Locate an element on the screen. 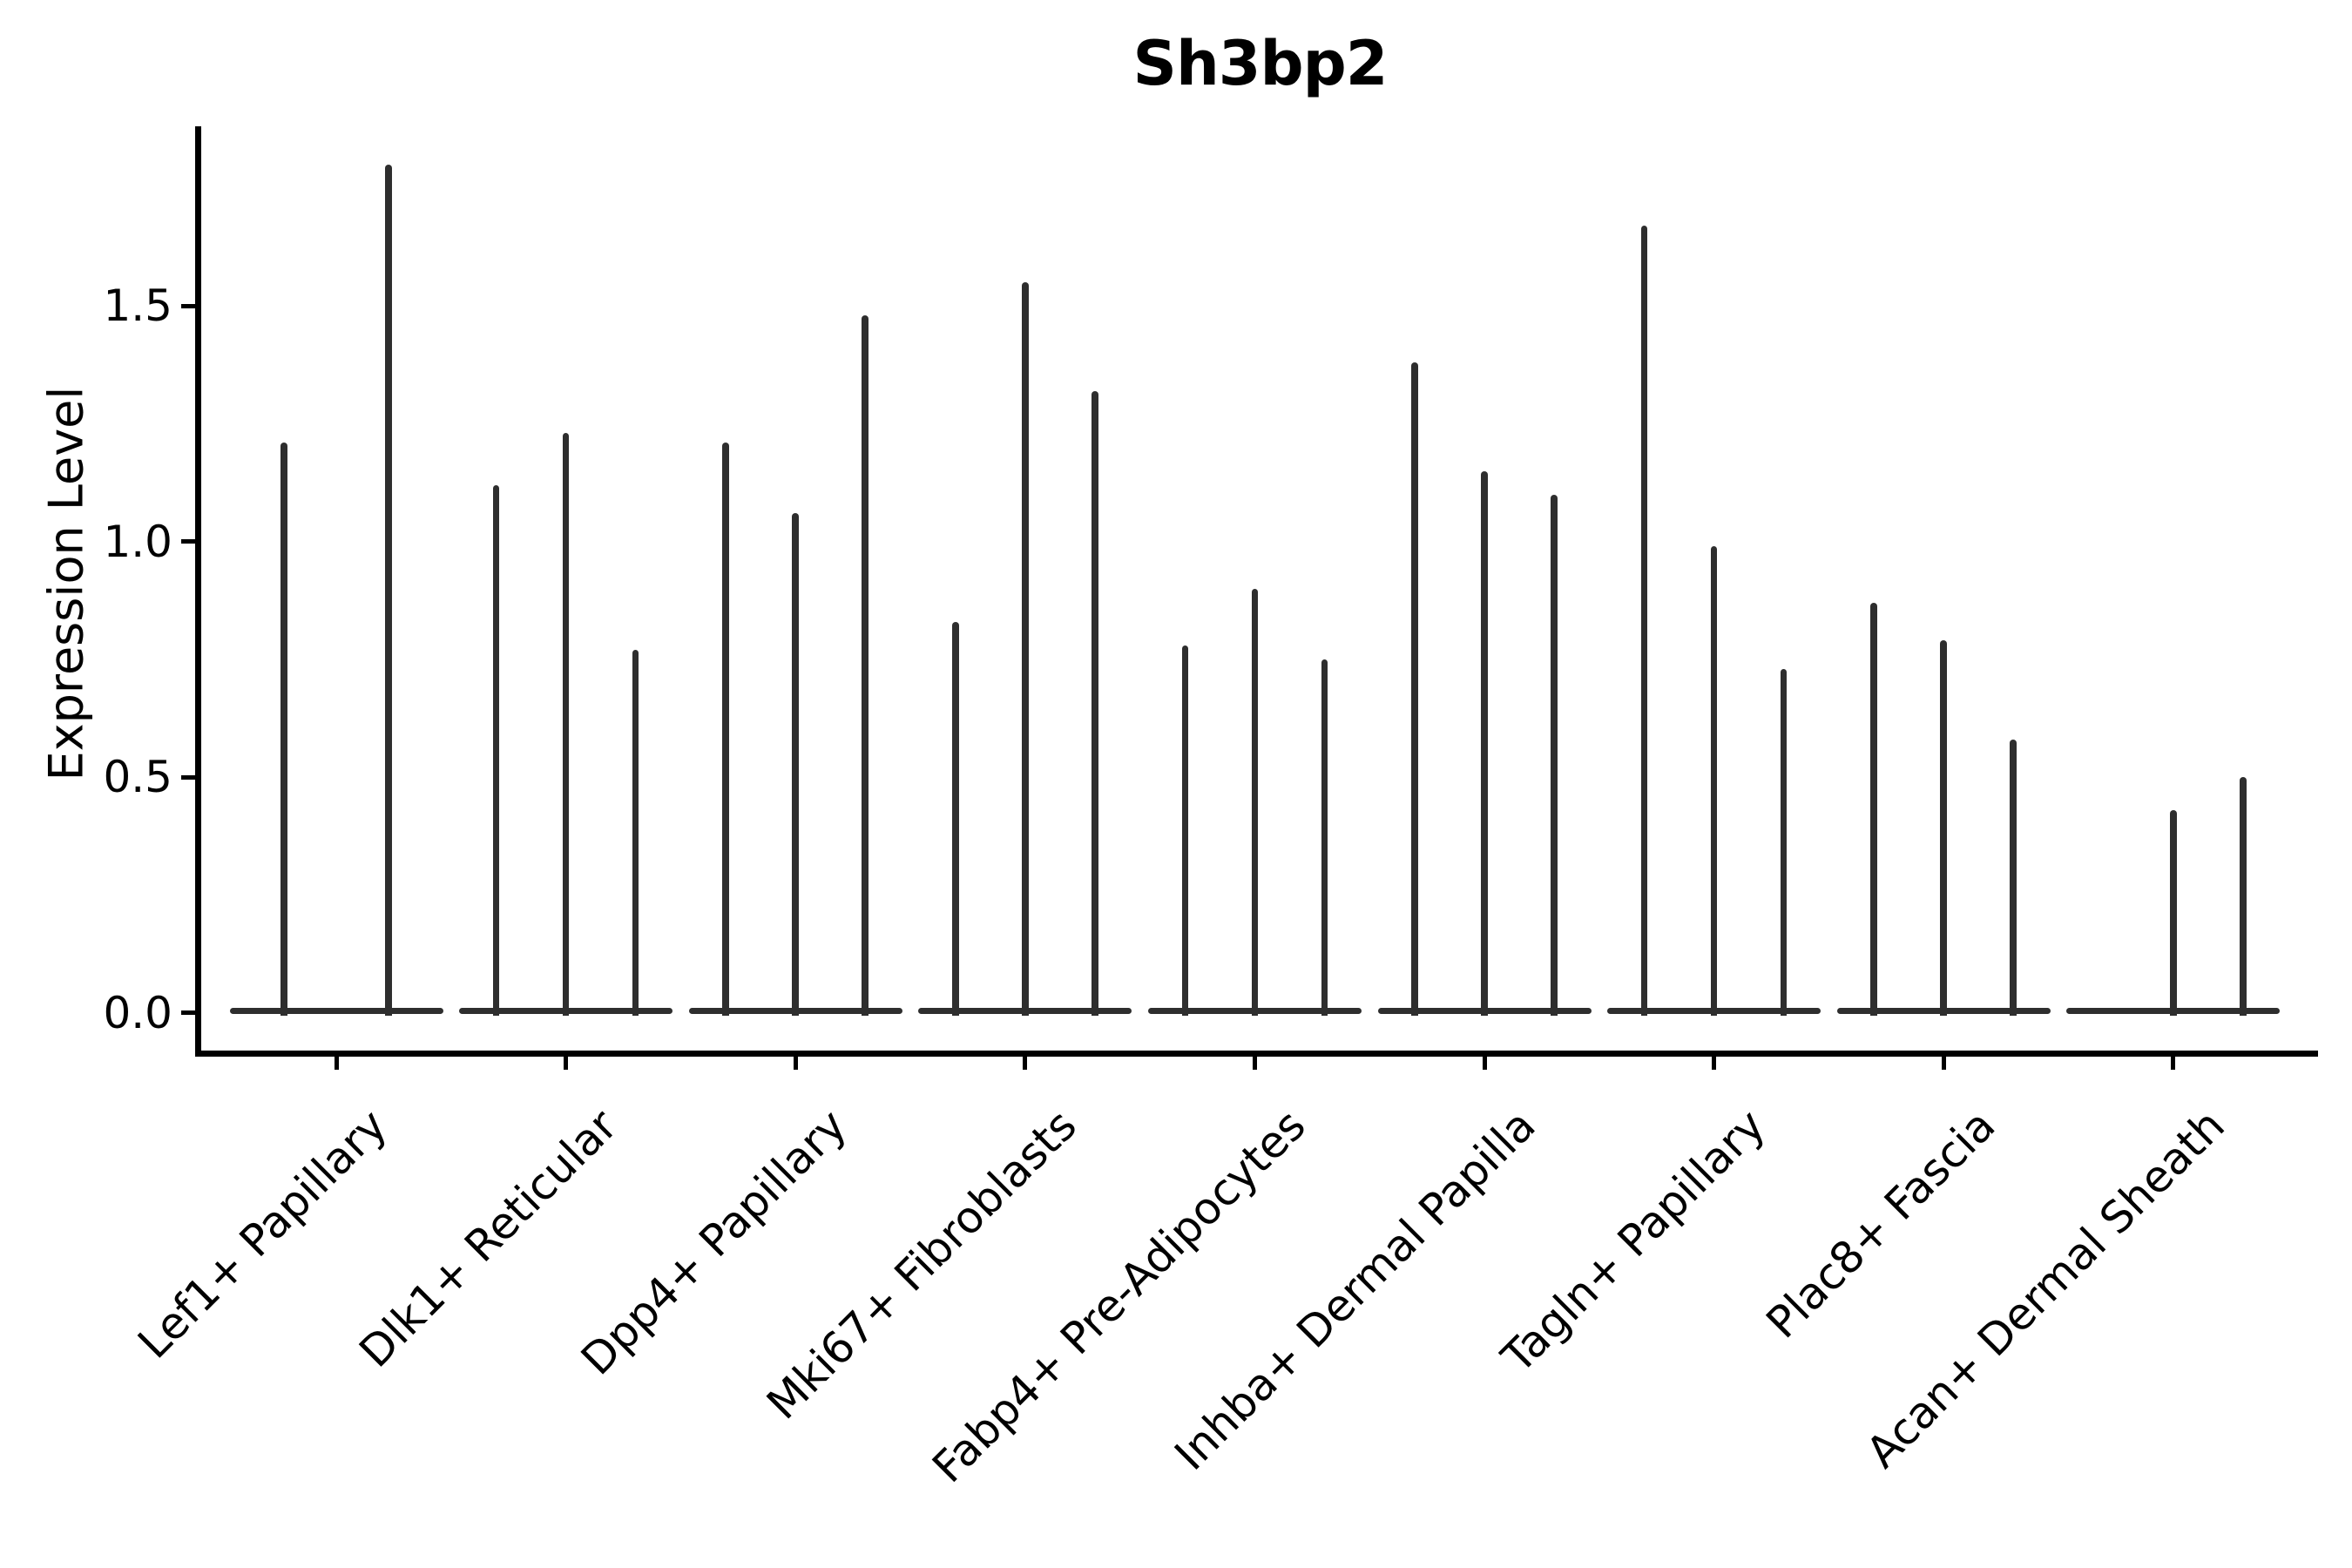  y-axis-tick-label: 1.0 is located at coordinates (137, 541).